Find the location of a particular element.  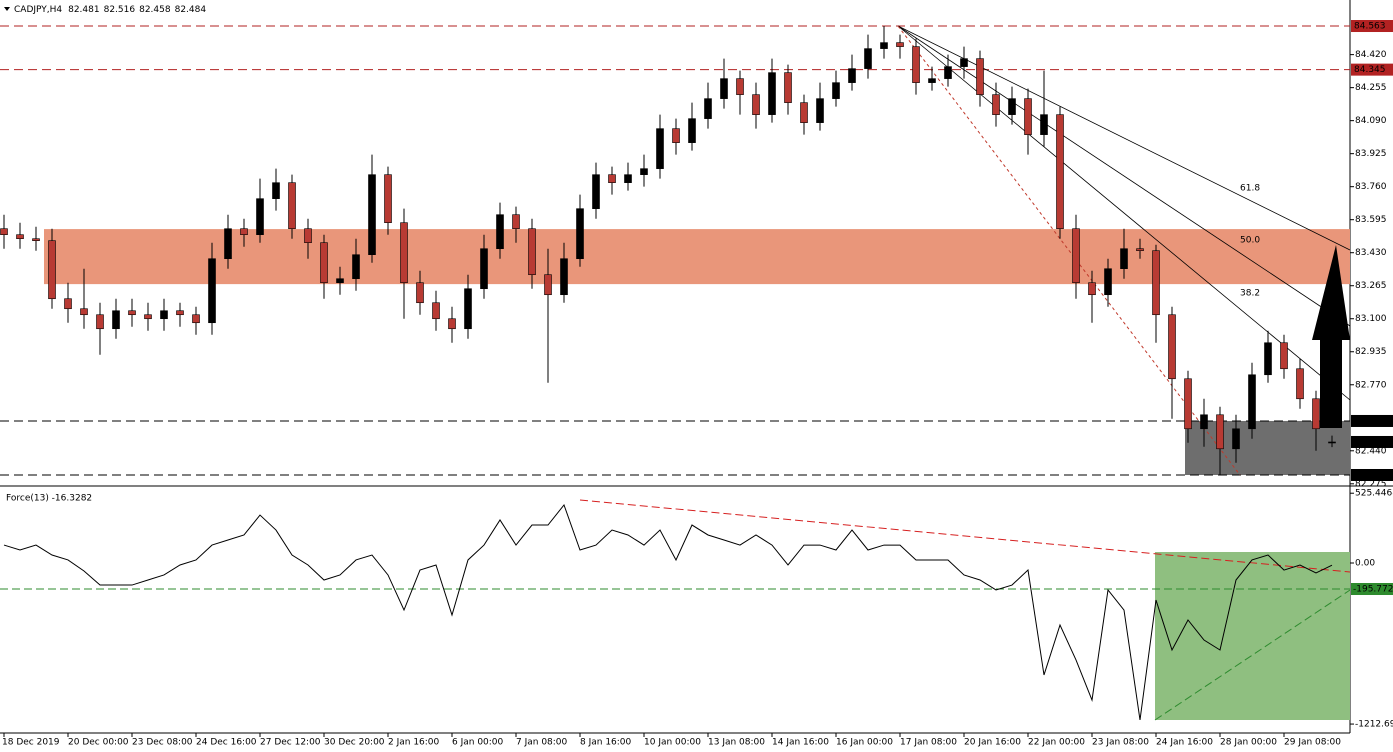

y-tick-label: 83.265 is located at coordinates (1371, 286).